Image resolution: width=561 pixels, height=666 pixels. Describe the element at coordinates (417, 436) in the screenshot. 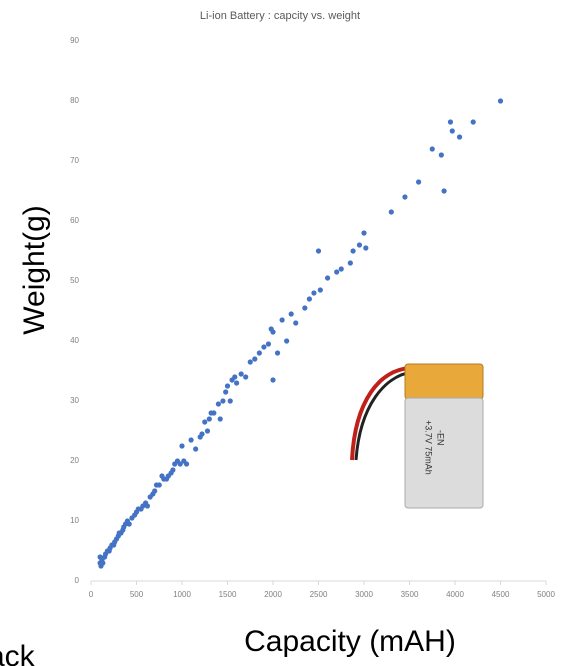

I see `battery-image: -EN +3.7V 75mAh` at that location.